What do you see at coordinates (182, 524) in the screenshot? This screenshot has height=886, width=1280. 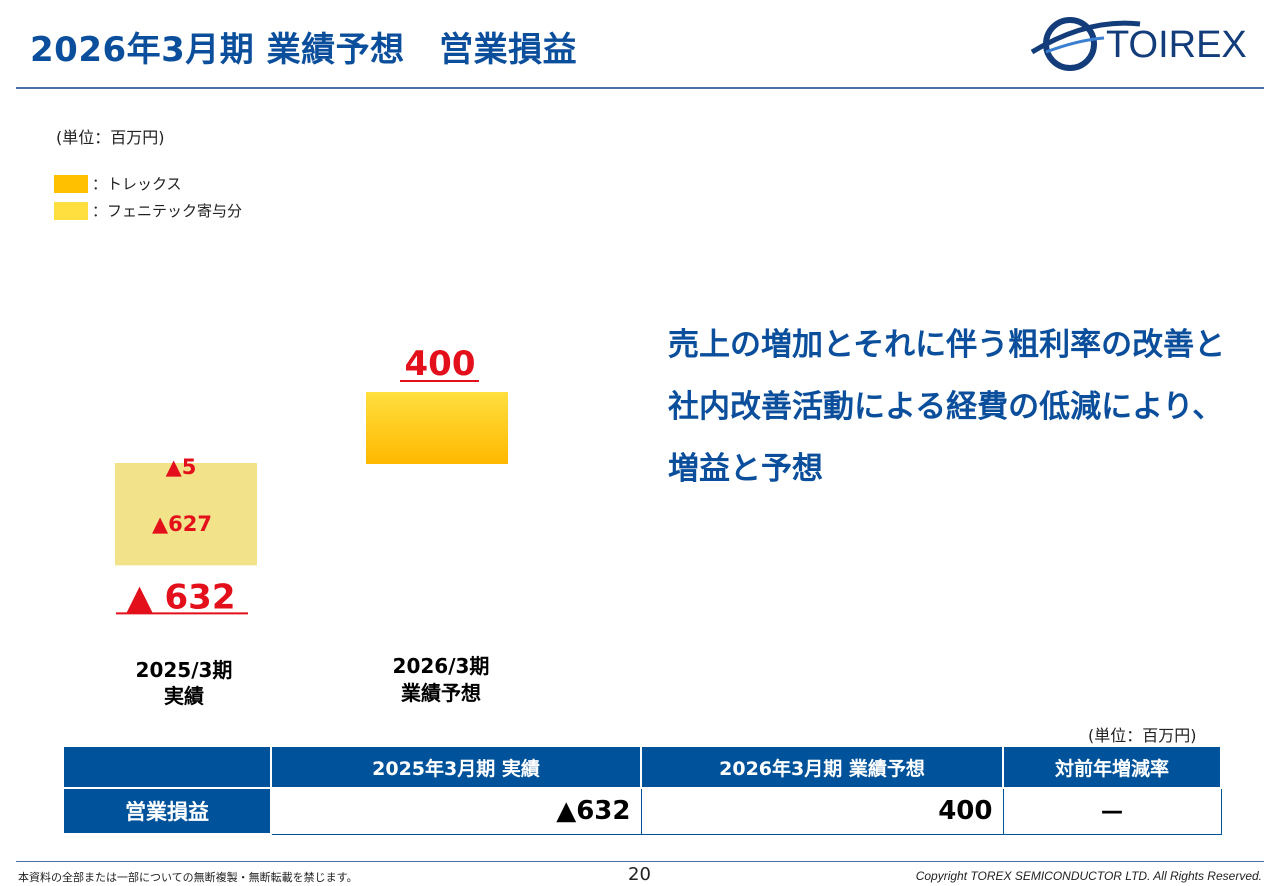 I see `segment-label-torex-2025: ▲627` at bounding box center [182, 524].